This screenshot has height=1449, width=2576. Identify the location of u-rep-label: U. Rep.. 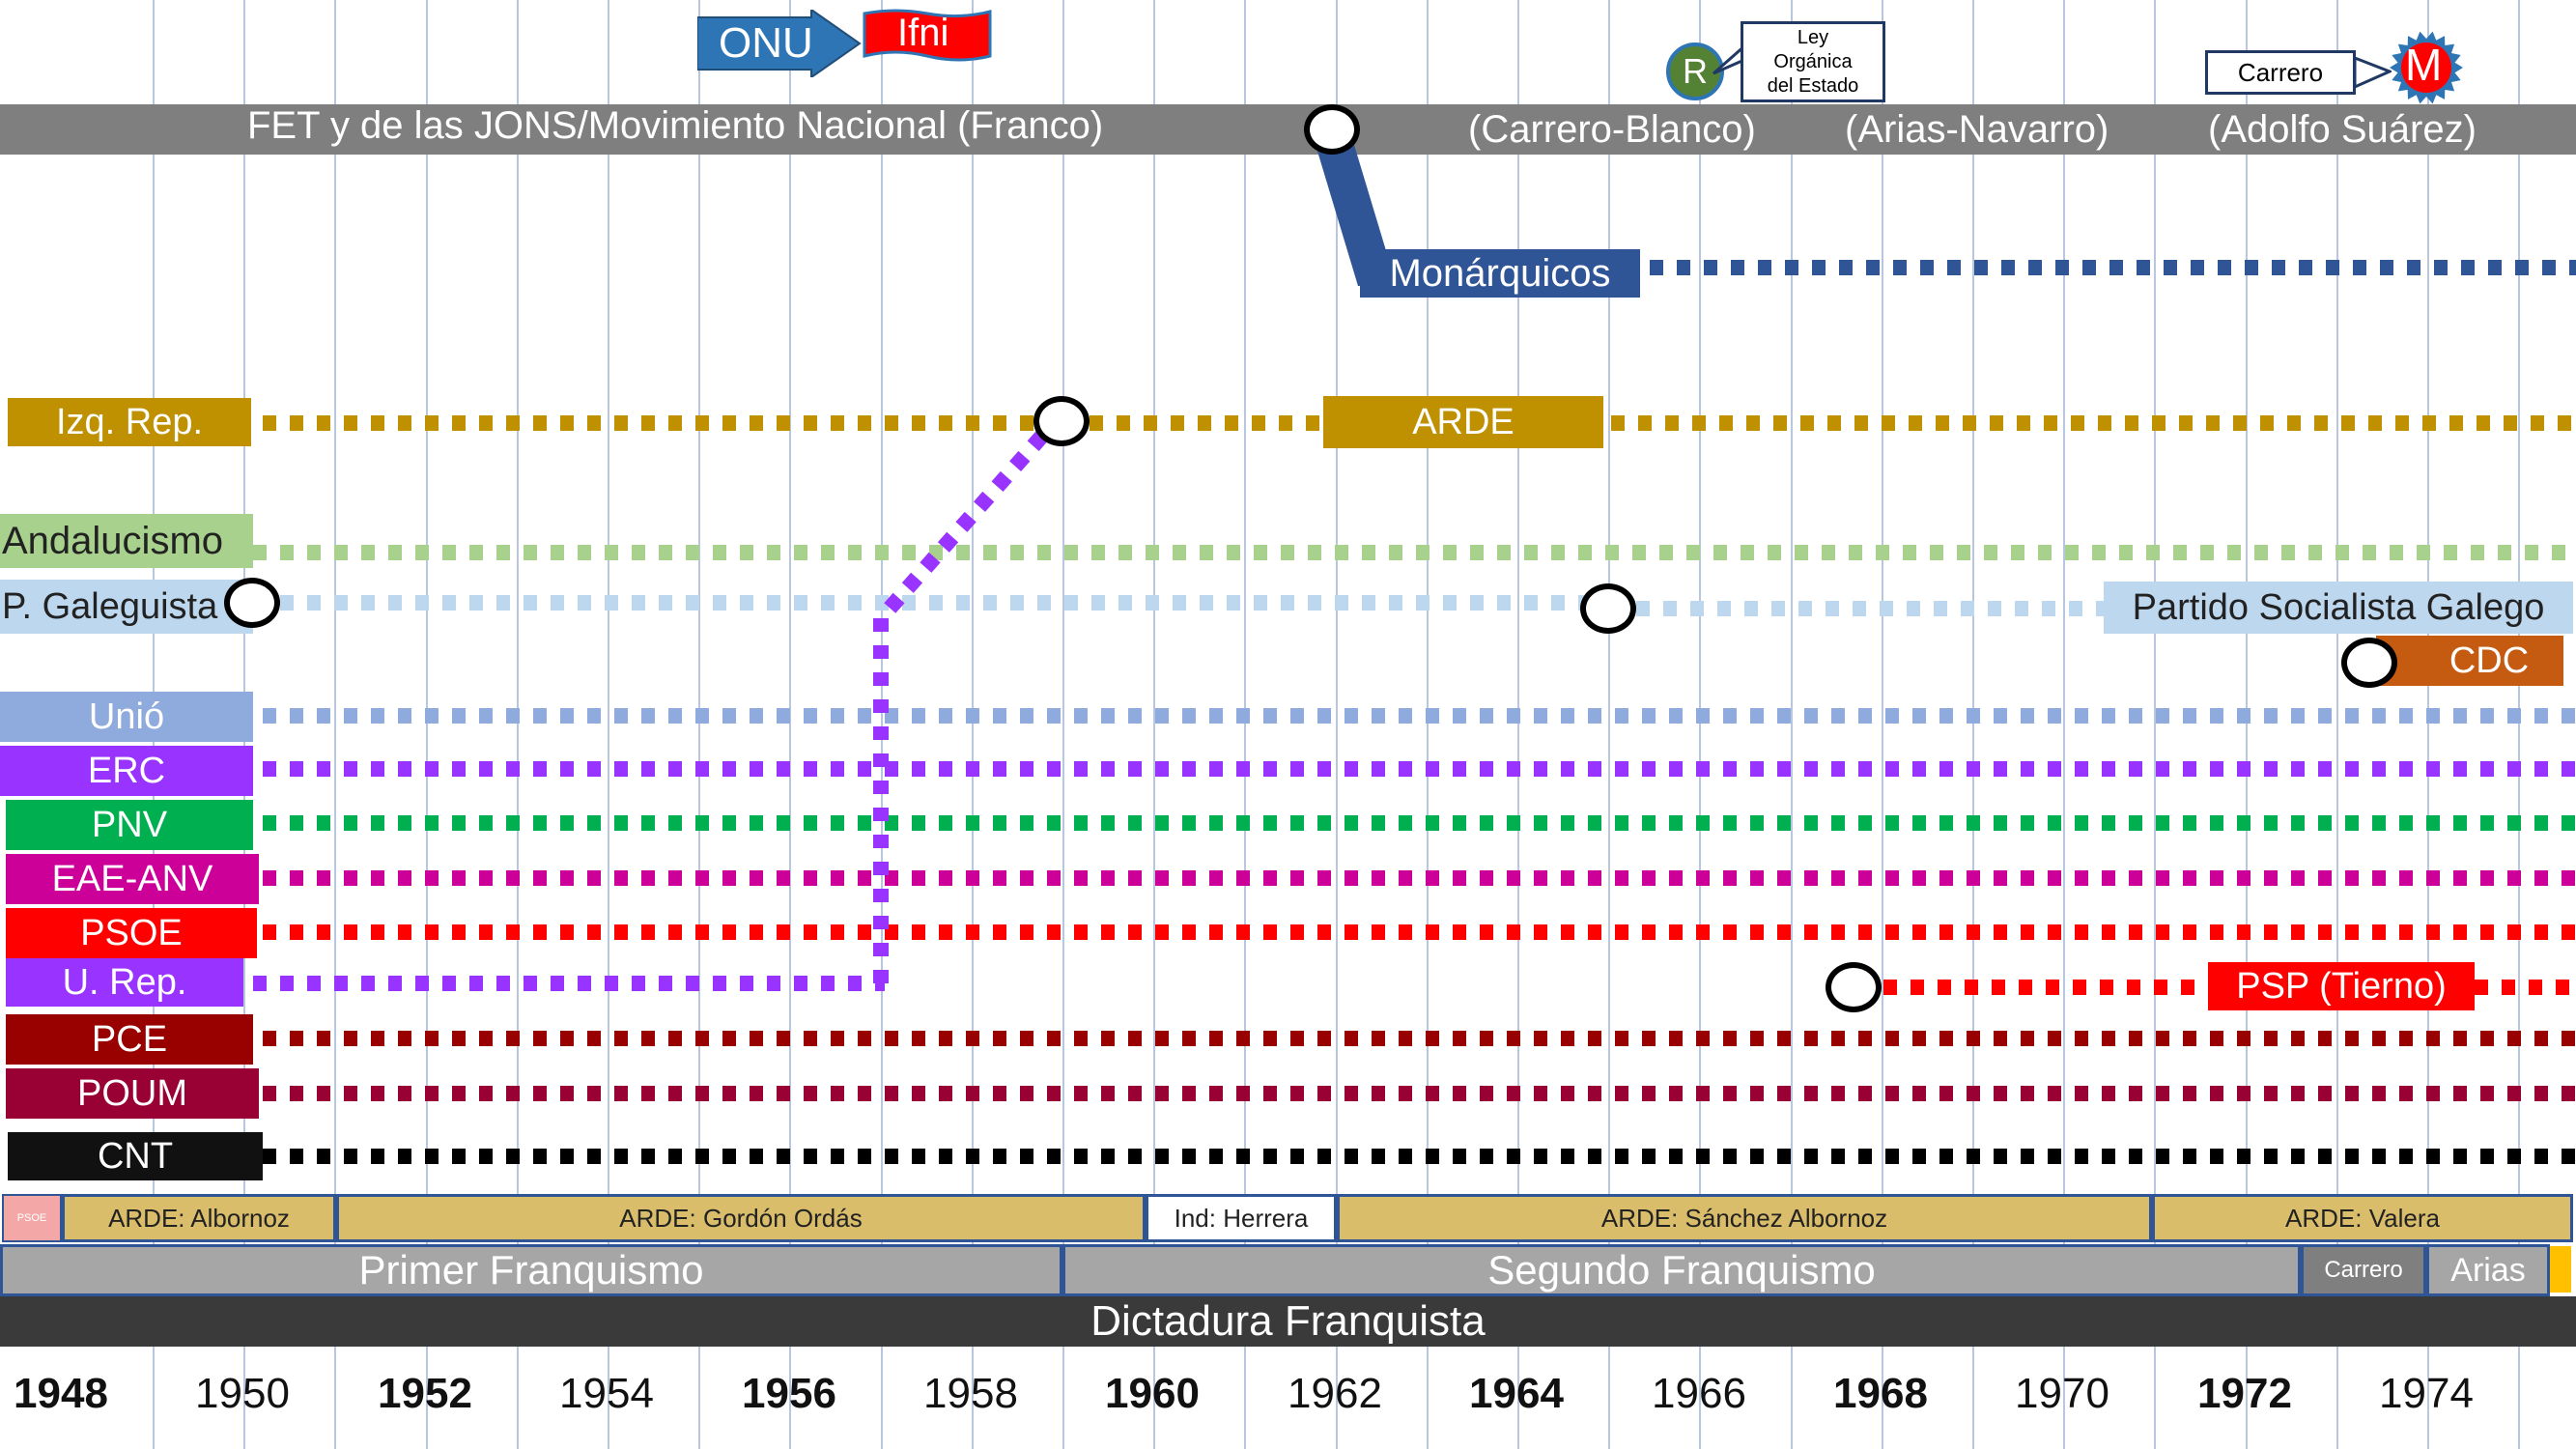
(125, 982).